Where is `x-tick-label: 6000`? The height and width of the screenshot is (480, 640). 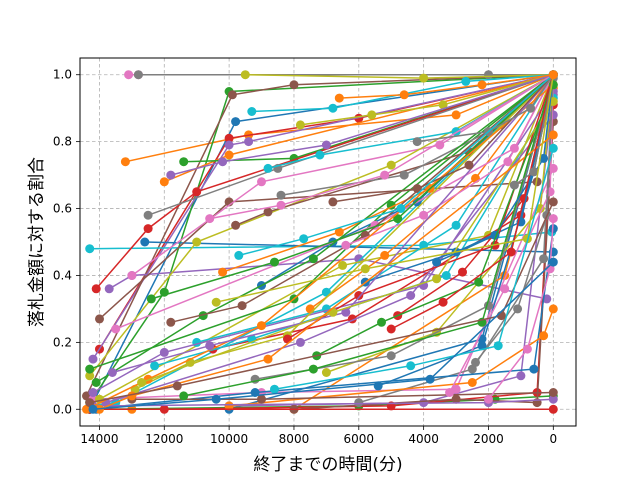 x-tick-label: 6000 is located at coordinates (359, 439).